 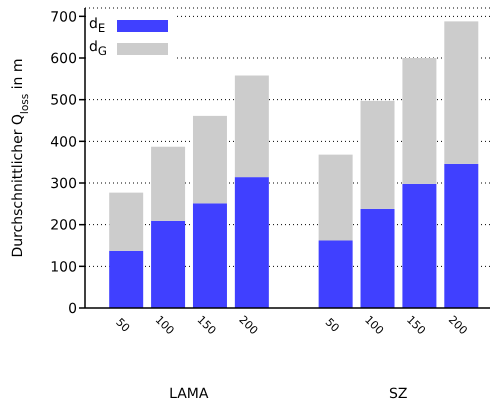 What do you see at coordinates (63, 142) in the screenshot?
I see `y-tick-label: 400` at bounding box center [63, 142].